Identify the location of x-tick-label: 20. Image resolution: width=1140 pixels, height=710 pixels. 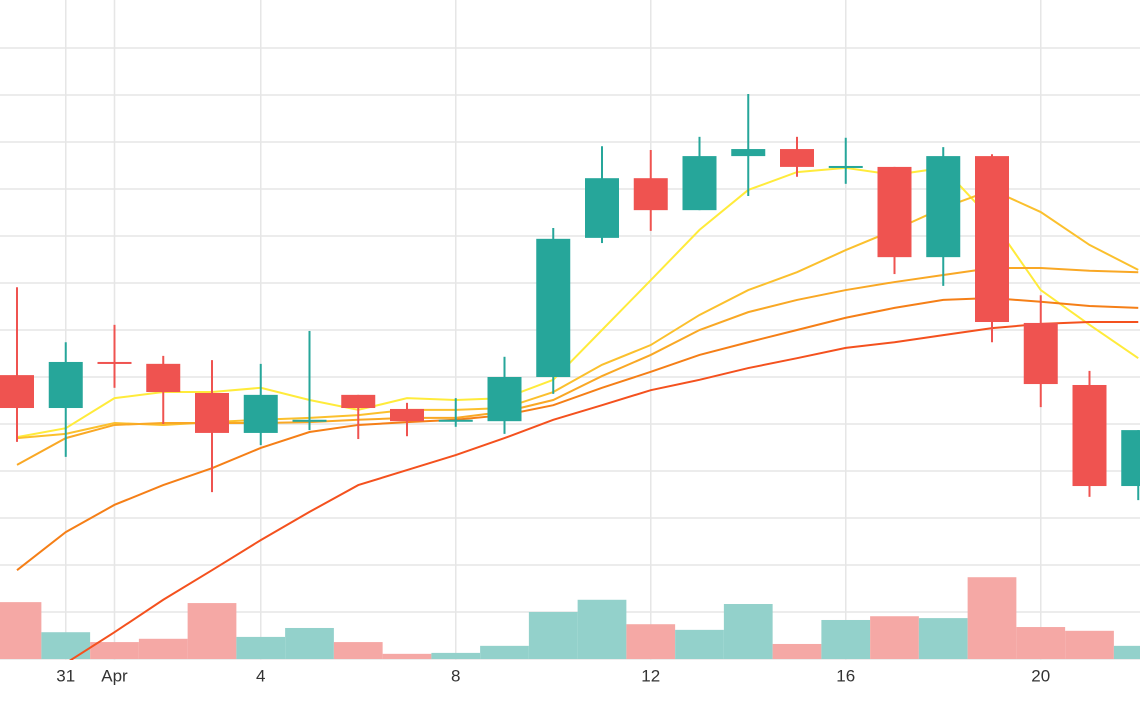
(1040, 675).